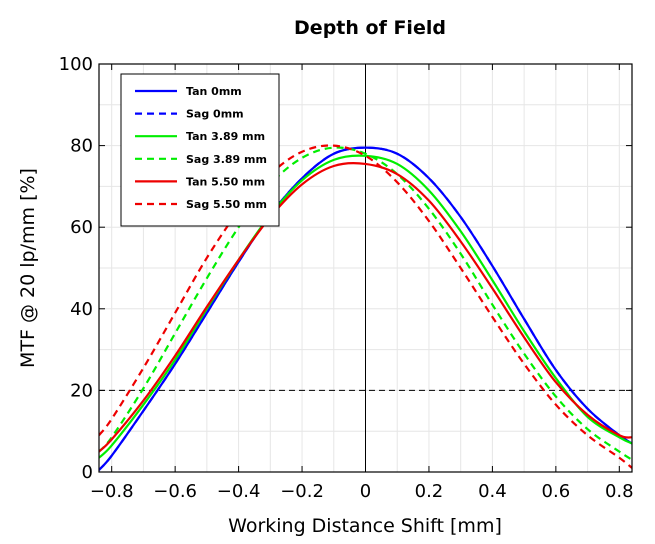 This screenshot has width=655, height=544. Describe the element at coordinates (226, 159) in the screenshot. I see `legend-label: Sag 3.89 mm` at that location.